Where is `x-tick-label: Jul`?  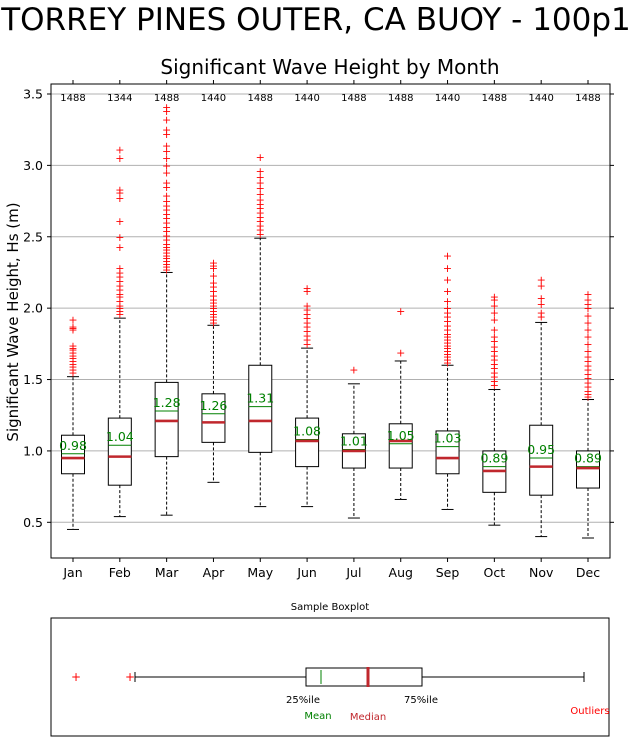
x-tick-label: Jul is located at coordinates (353, 572).